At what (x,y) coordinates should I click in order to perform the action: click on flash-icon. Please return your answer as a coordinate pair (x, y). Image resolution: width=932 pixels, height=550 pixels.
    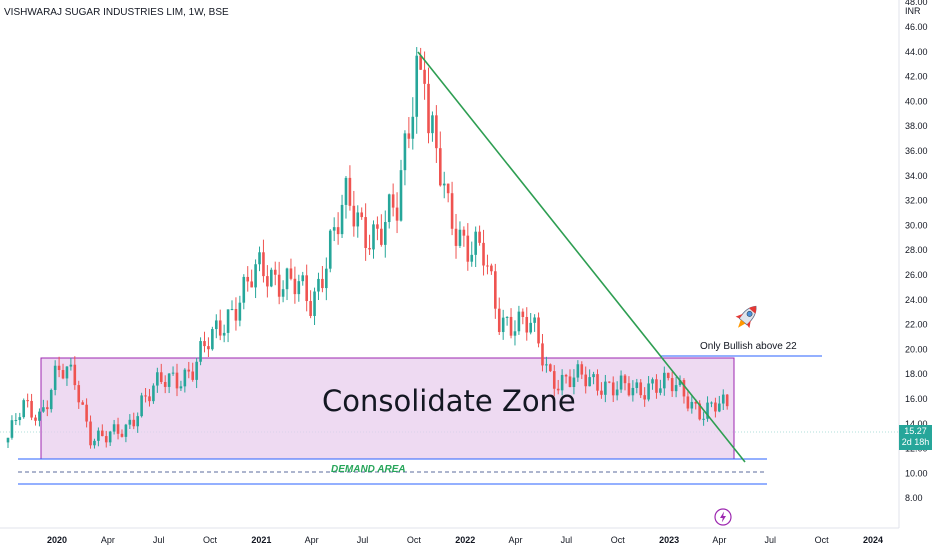
    Looking at the image, I should click on (723, 517).